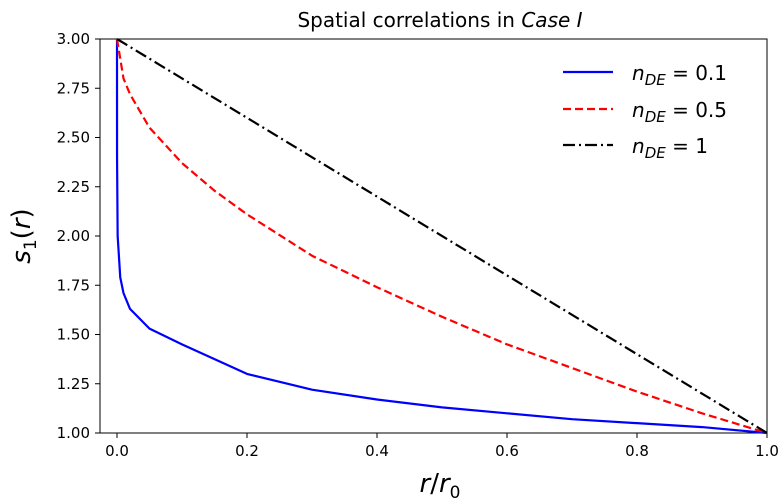  I want to click on y-tick-label: 2.50, so click(73, 138).